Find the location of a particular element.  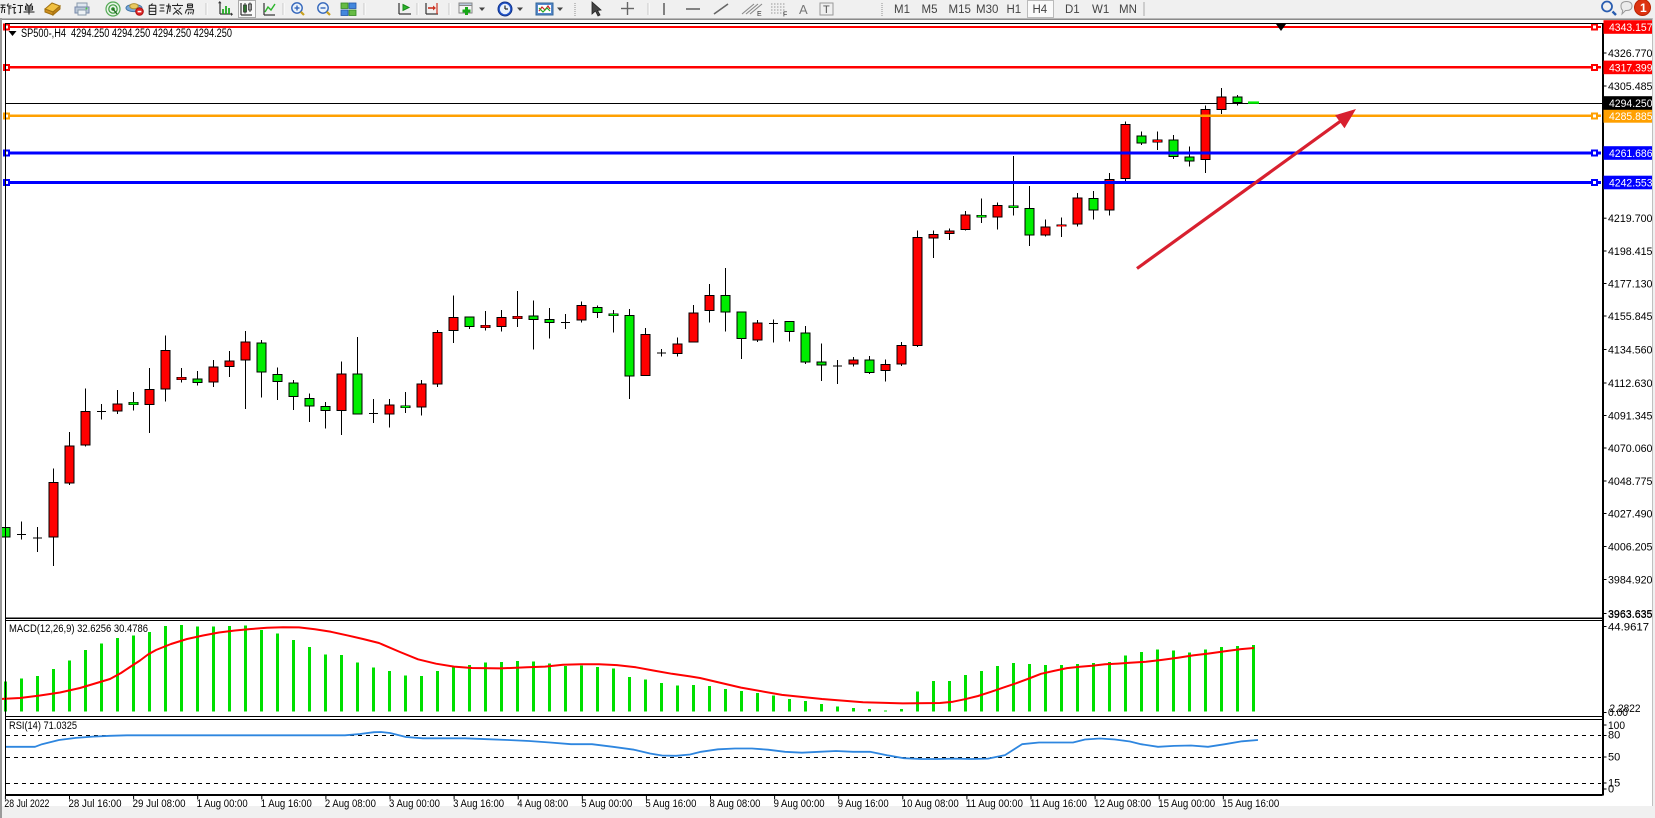

svg-text: 10 Aug 08:00 is located at coordinates (930, 804).